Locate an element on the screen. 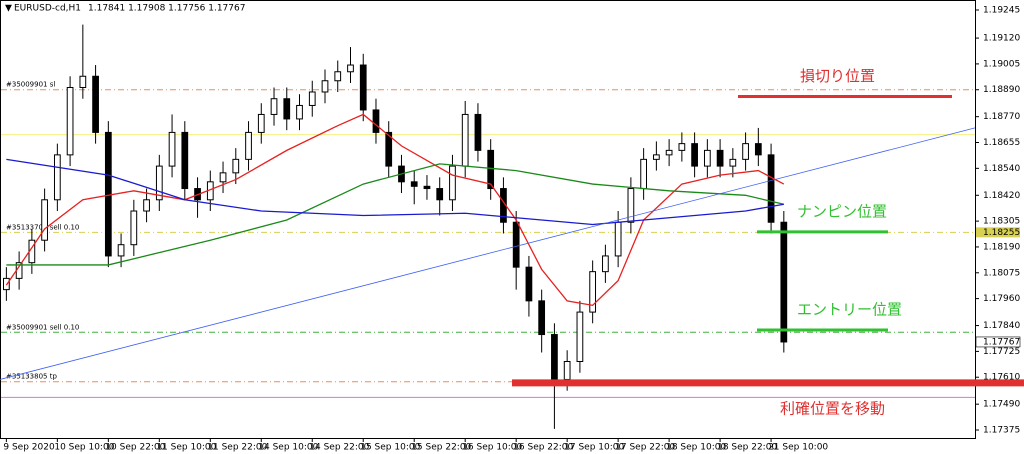 Image resolution: width=1024 pixels, height=454 pixels. x-tick-label: 15 Sep 10:00 is located at coordinates (390, 448).